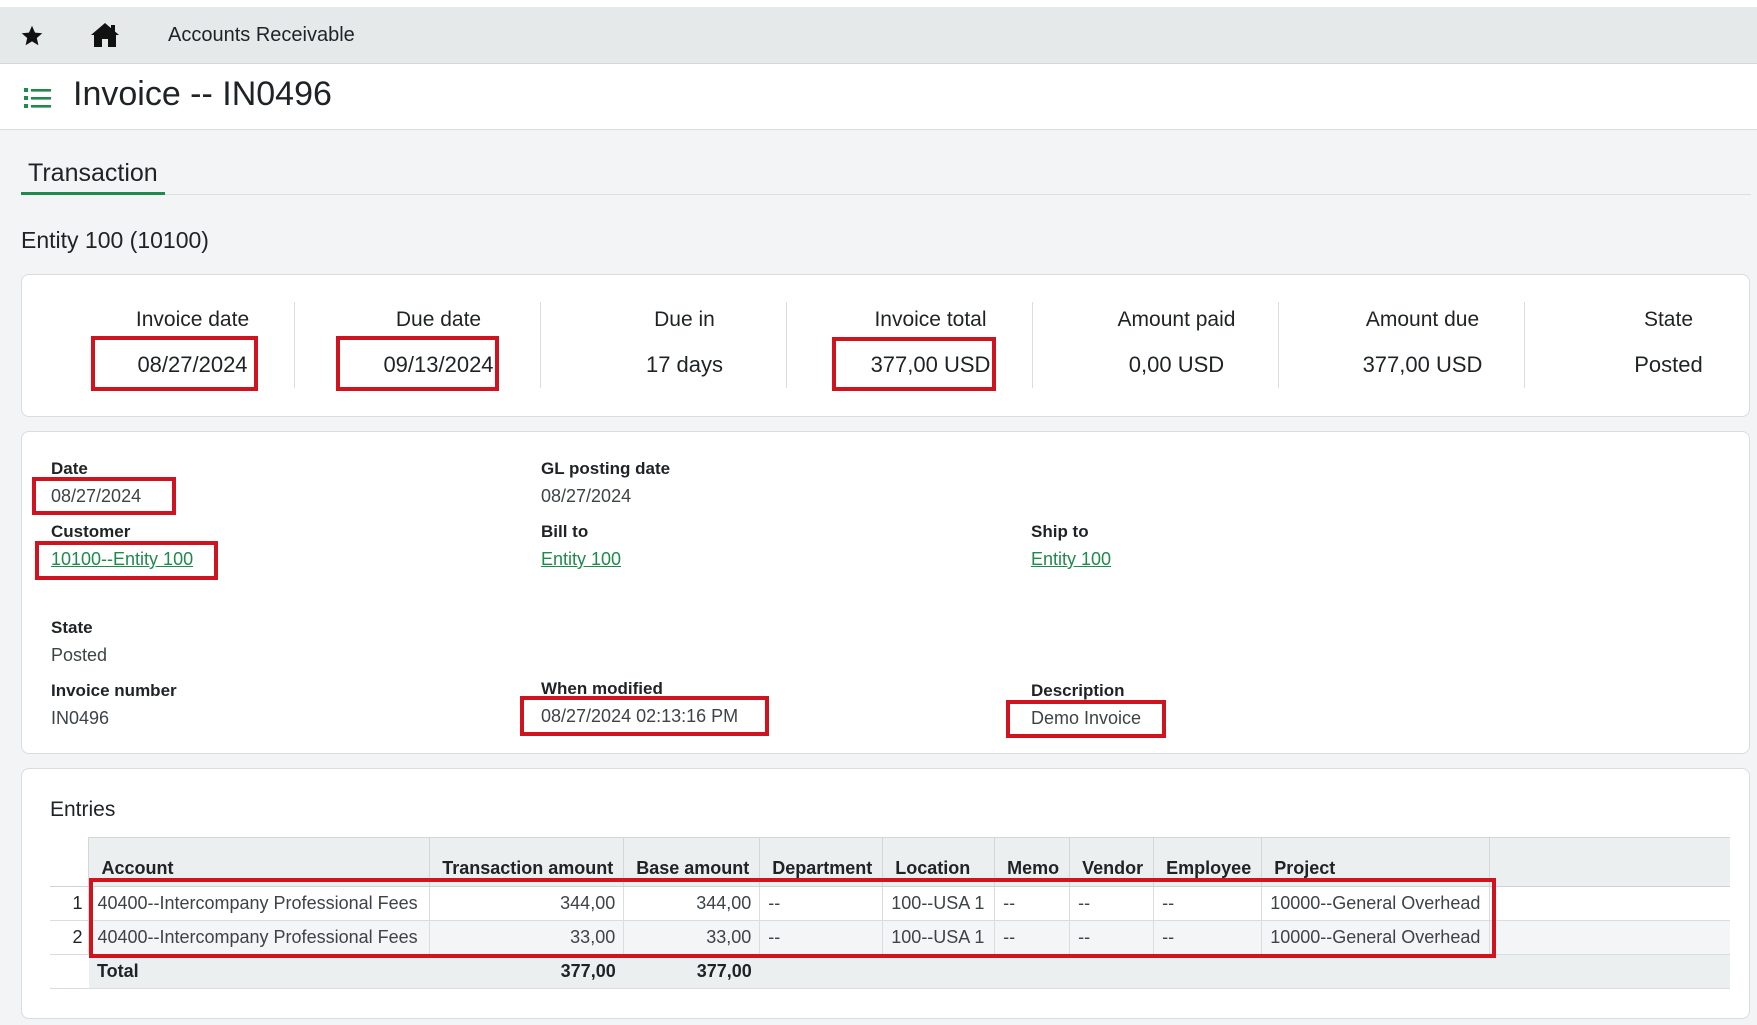  Describe the element at coordinates (83, 809) in the screenshot. I see `entries-title: Entries` at that location.